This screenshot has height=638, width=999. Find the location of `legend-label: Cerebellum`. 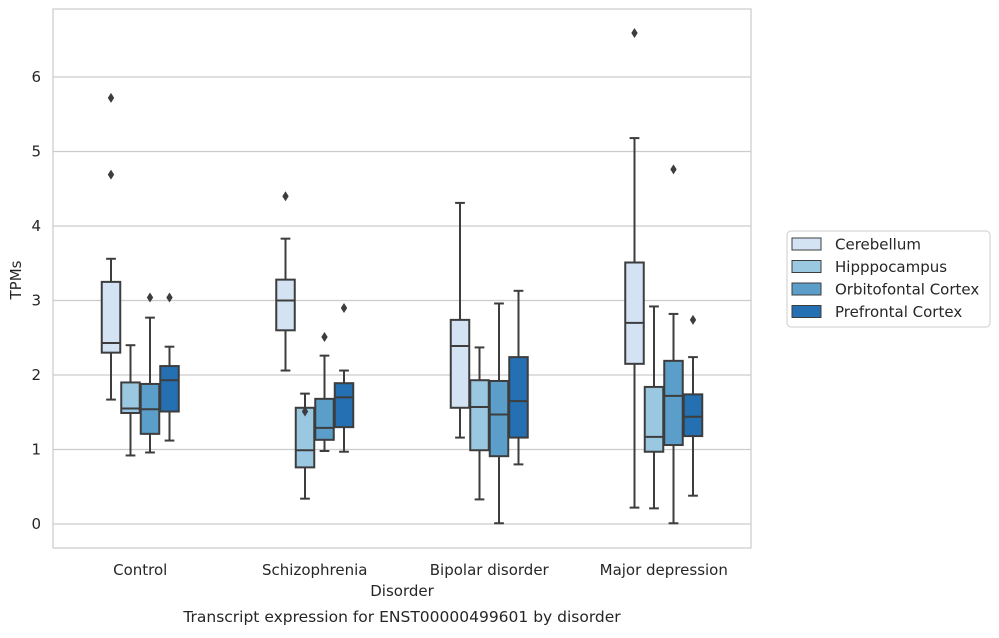

legend-label: Cerebellum is located at coordinates (878, 245).